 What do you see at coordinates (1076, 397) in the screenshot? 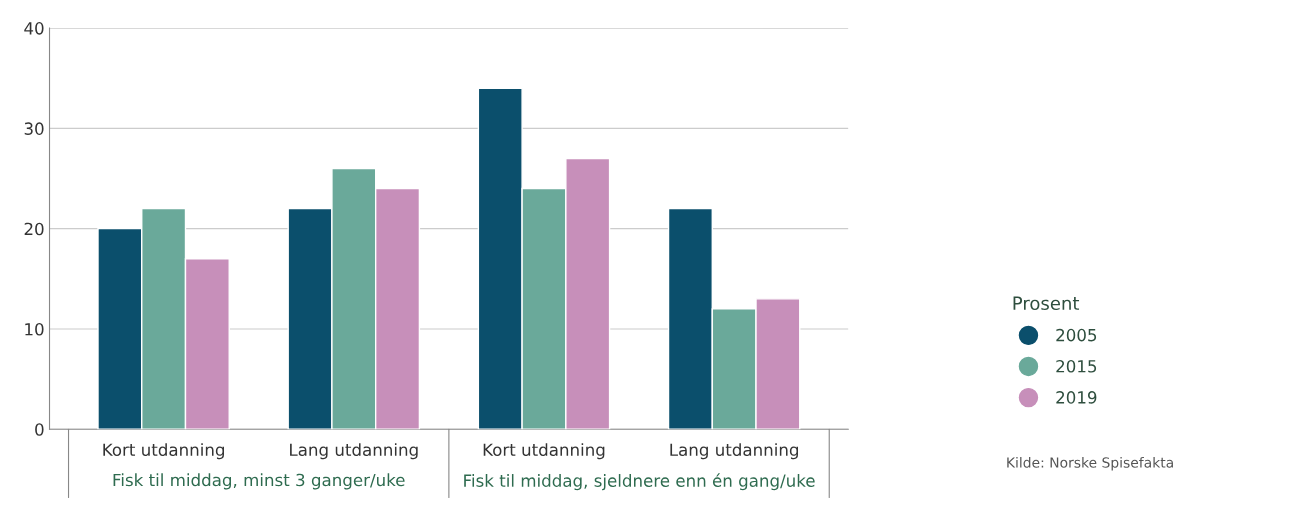
I see `legend-label: 2019` at bounding box center [1076, 397].